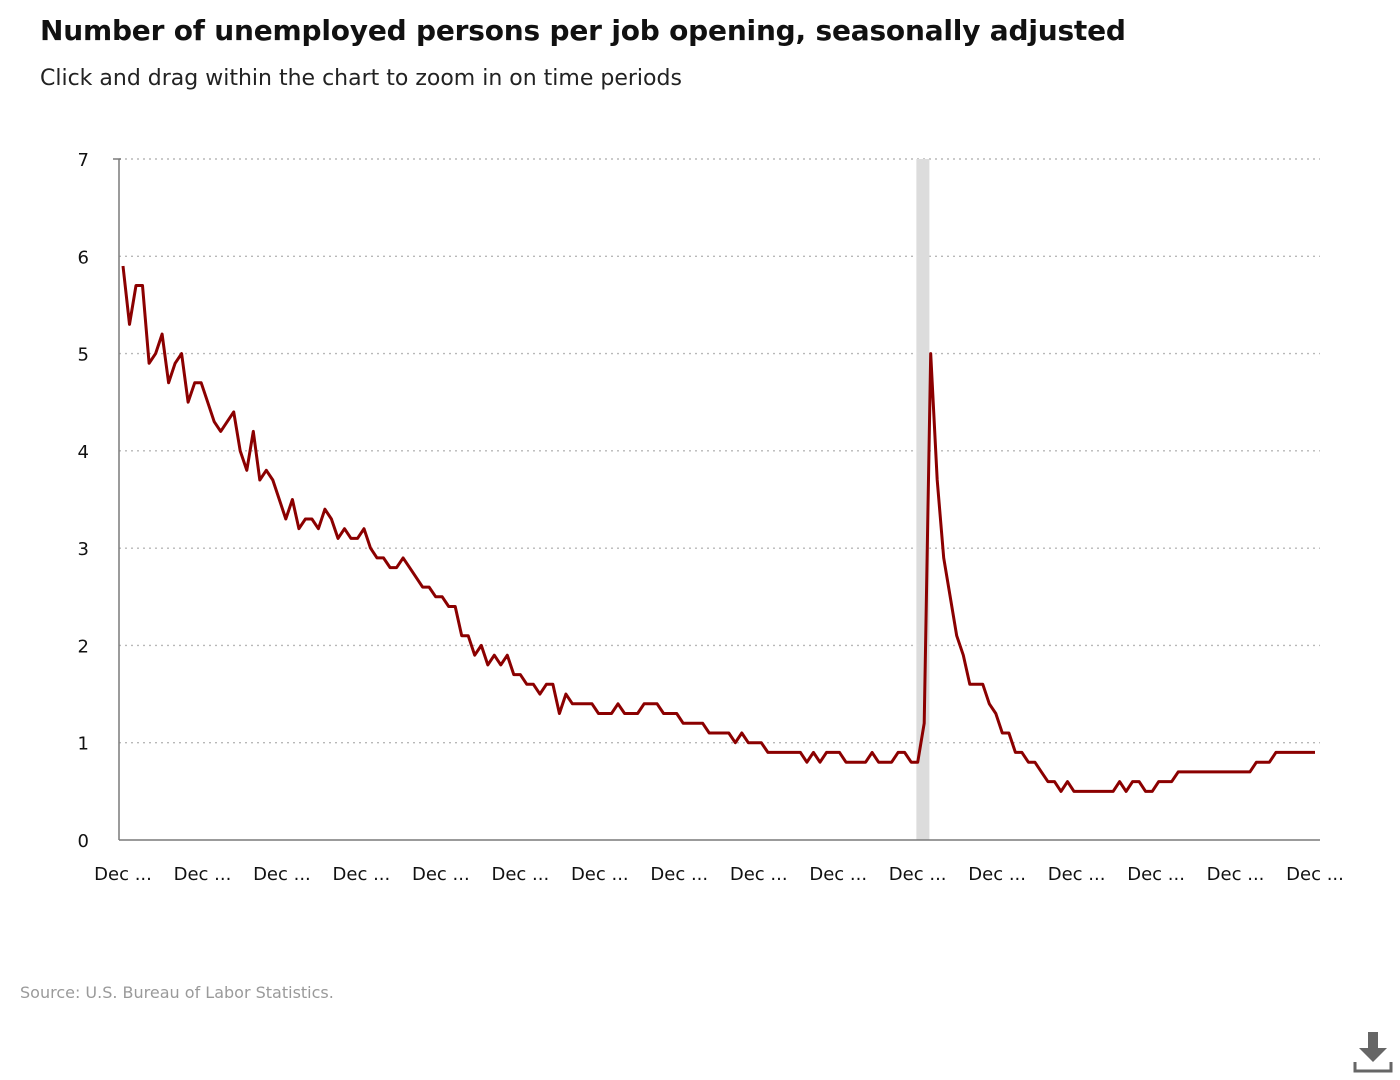  Describe the element at coordinates (83, 646) in the screenshot. I see `y-tick-label: 2` at that location.